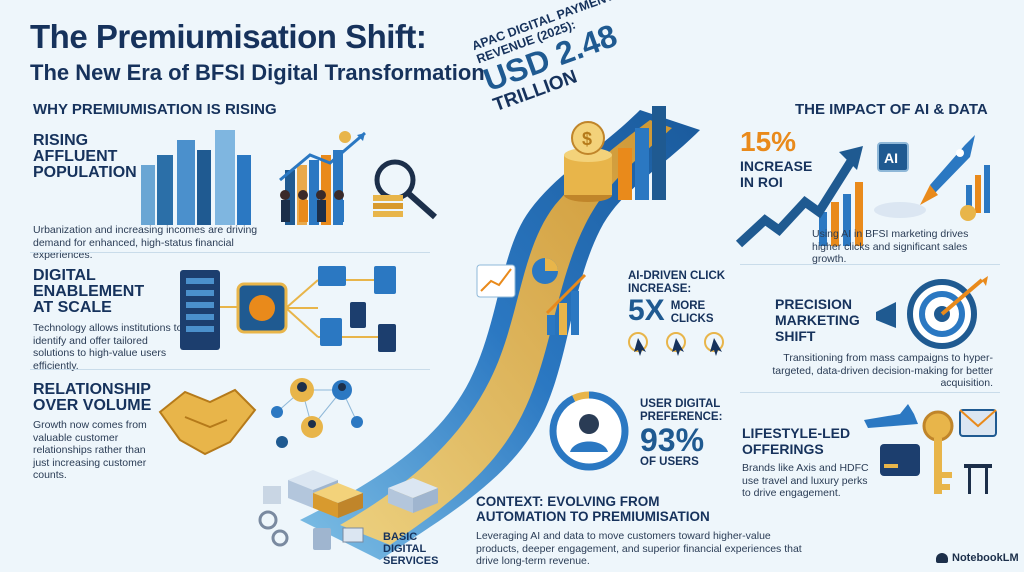 The width and height of the screenshot is (1024, 572). I want to click on item-relationship-volume: RELATIONSHIP OVER VOLUME, so click(93, 398).